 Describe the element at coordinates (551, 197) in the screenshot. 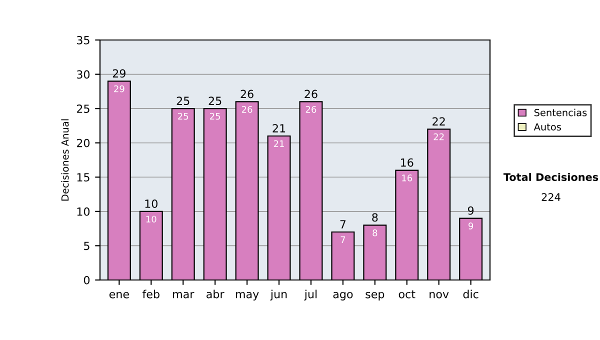

I see `text: 224` at that location.